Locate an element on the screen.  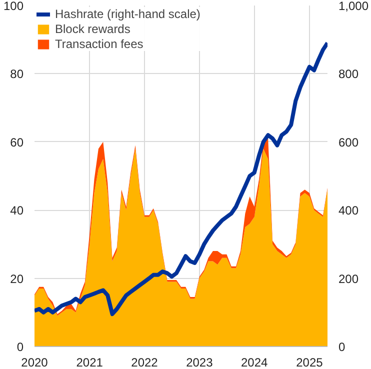
y2-tick-label: 1,000 is located at coordinates (353, 6).